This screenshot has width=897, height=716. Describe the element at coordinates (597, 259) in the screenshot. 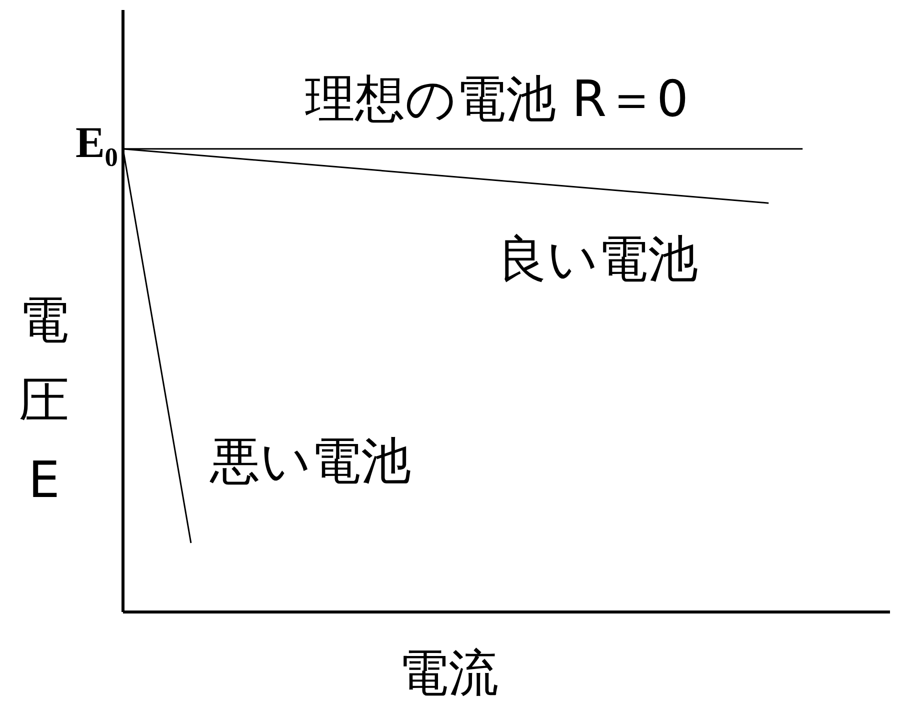

I see `series-label: 良い電池` at that location.